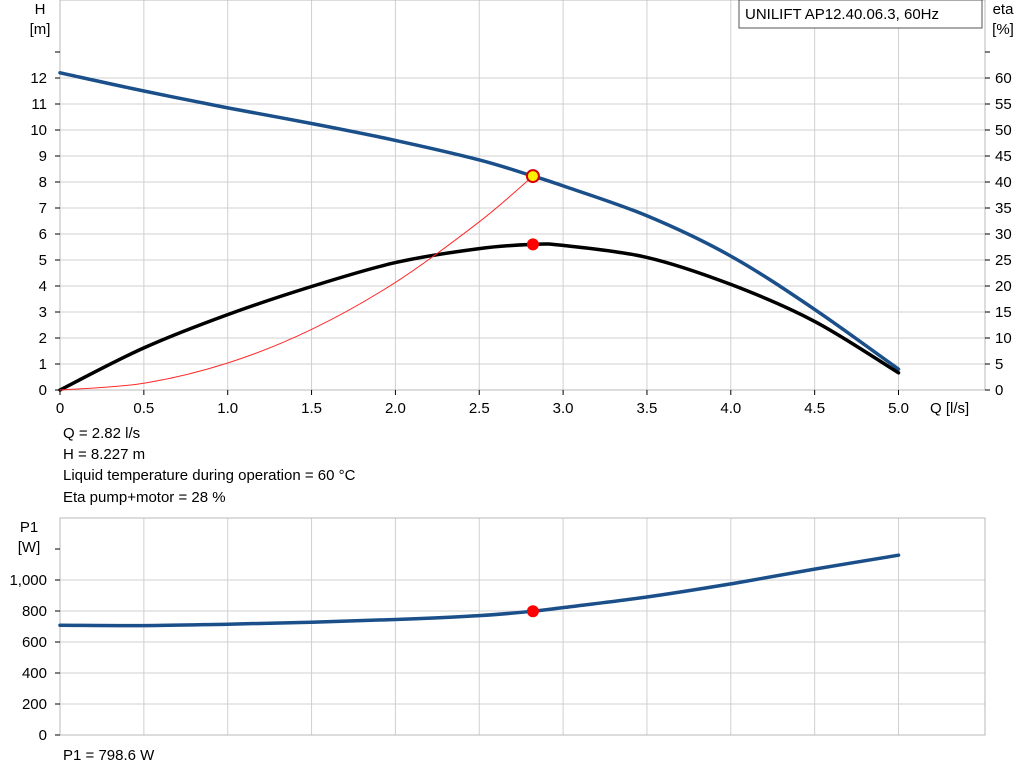 The image size is (1024, 781). Describe the element at coordinates (60, 408) in the screenshot. I see `x-tick-label: 0` at that location.